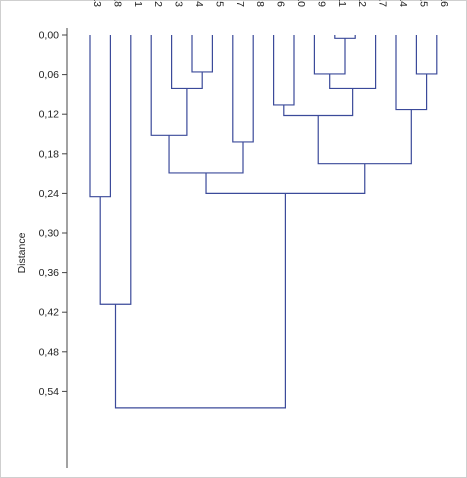  I want to click on y-tick-label: 0,00, so click(49, 36).